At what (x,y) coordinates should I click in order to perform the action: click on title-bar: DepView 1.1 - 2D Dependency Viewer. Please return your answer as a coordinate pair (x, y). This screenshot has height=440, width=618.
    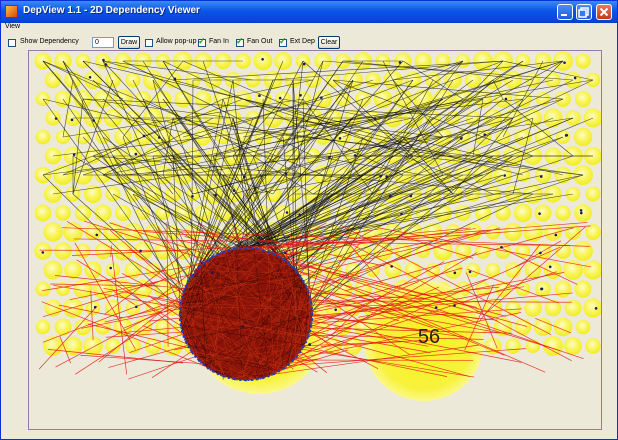
    Looking at the image, I should click on (309, 12).